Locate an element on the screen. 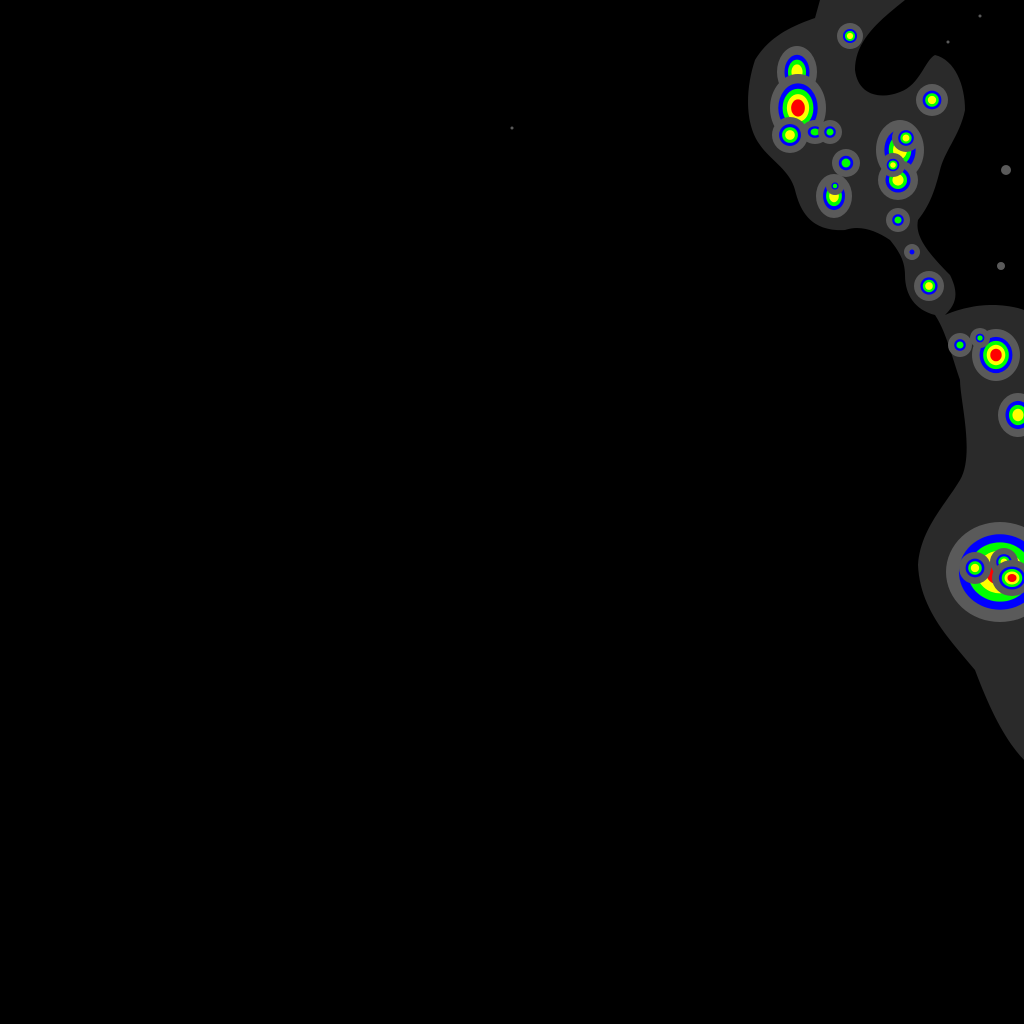  hotspot-layer is located at coordinates (897, 322).